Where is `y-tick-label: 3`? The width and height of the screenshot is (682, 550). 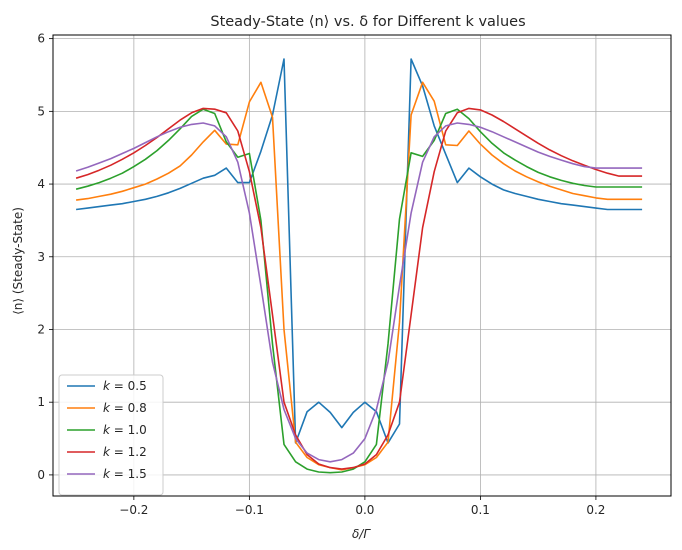 y-tick-label: 3 is located at coordinates (41, 257).